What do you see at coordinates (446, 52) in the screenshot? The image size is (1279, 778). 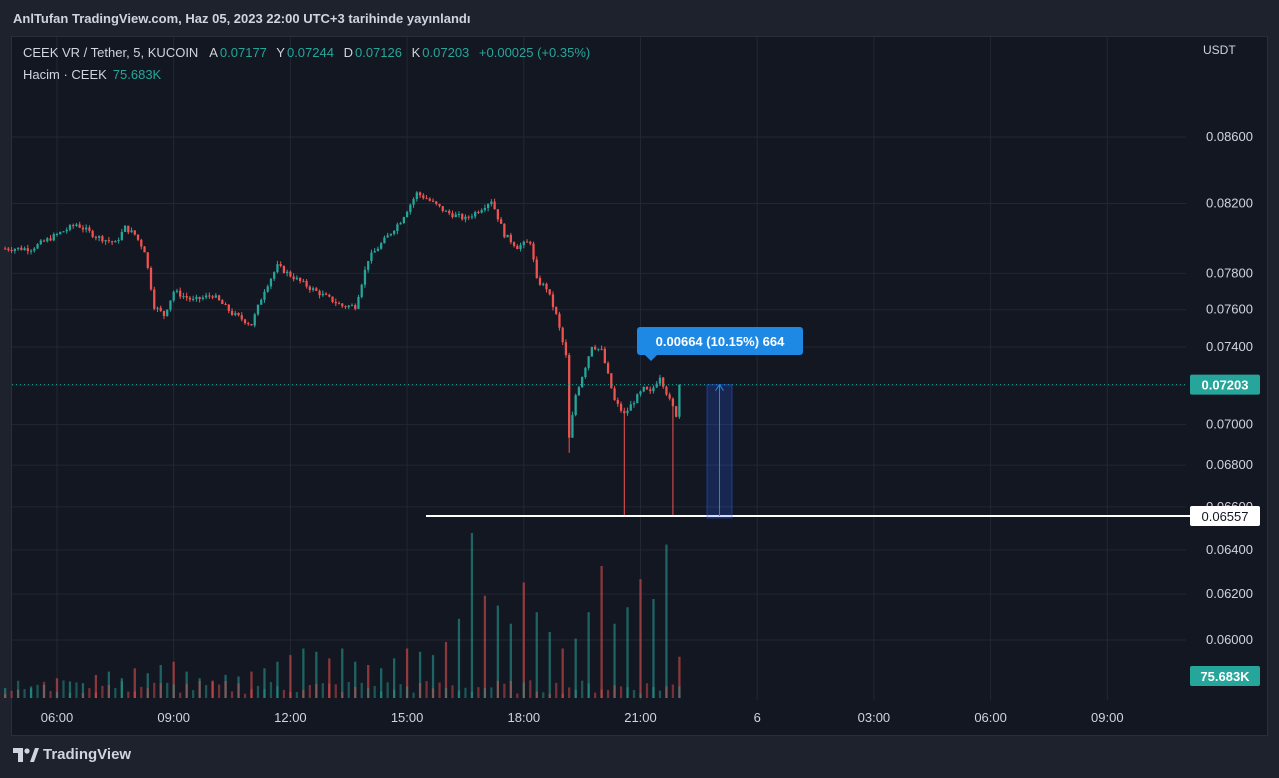 I see `close-value: 0.07203` at bounding box center [446, 52].